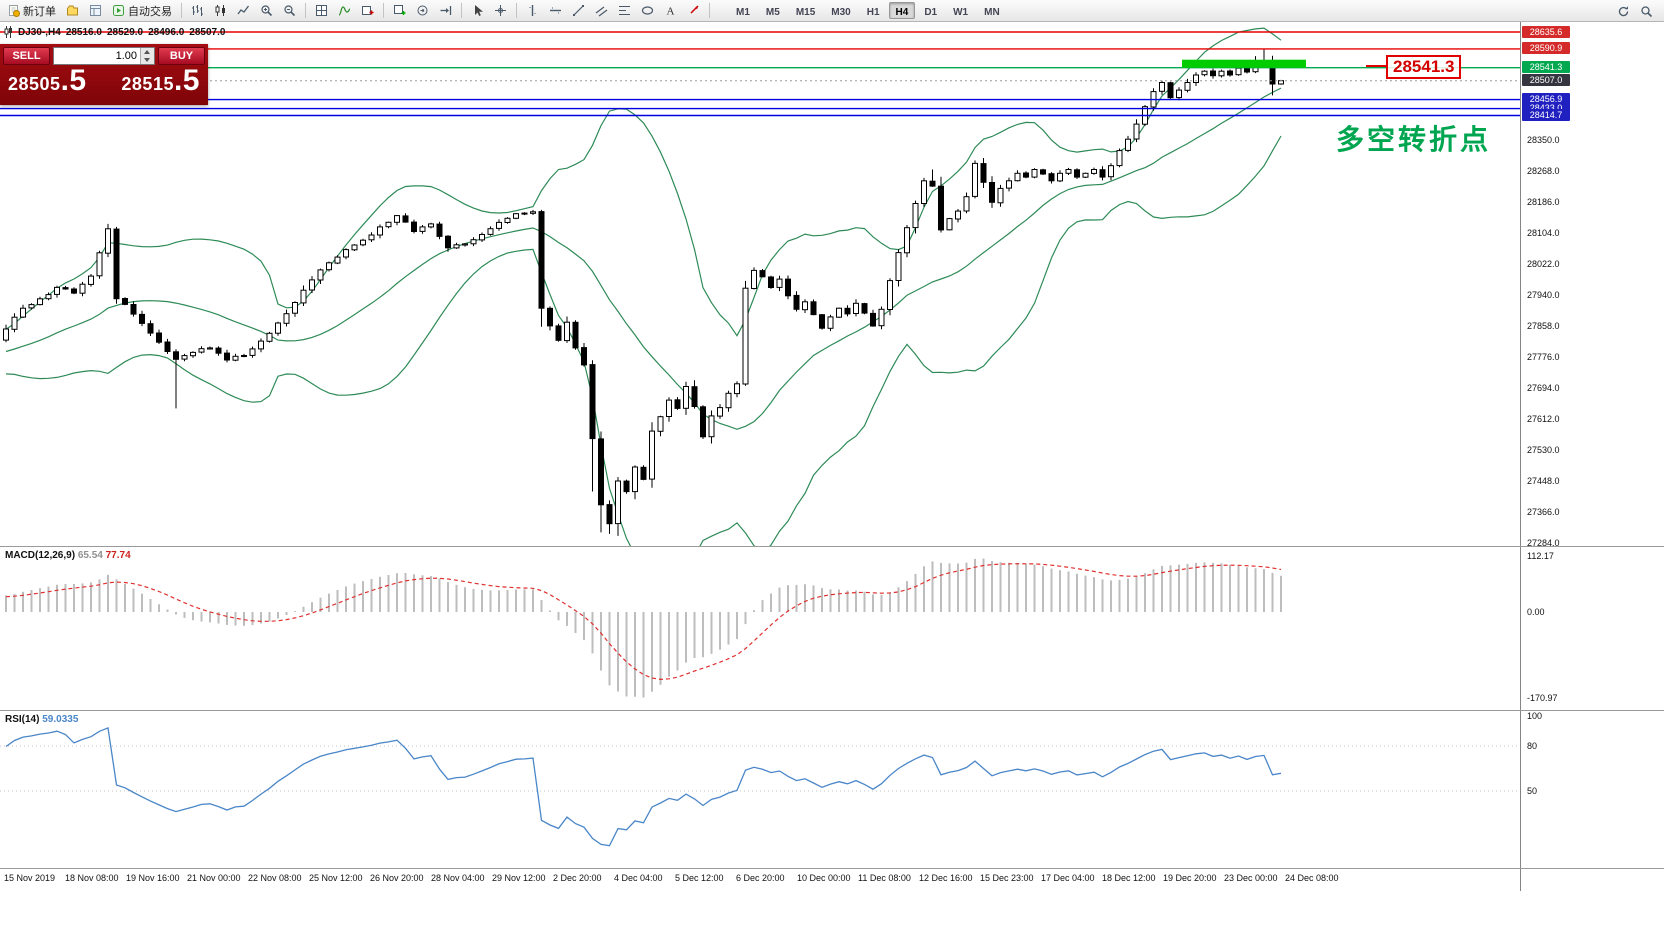 The width and height of the screenshot is (1664, 945). I want to click on shapes-button, so click(647, 10).